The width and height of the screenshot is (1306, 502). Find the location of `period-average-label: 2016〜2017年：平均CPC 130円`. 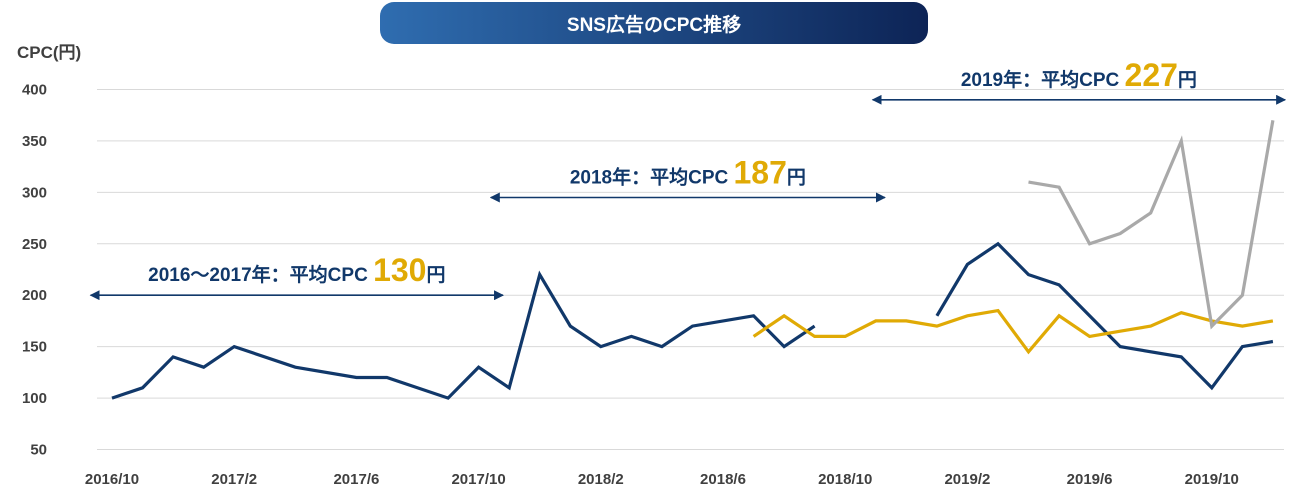

period-average-label: 2016〜2017年：平均CPC 130円 is located at coordinates (296, 270).